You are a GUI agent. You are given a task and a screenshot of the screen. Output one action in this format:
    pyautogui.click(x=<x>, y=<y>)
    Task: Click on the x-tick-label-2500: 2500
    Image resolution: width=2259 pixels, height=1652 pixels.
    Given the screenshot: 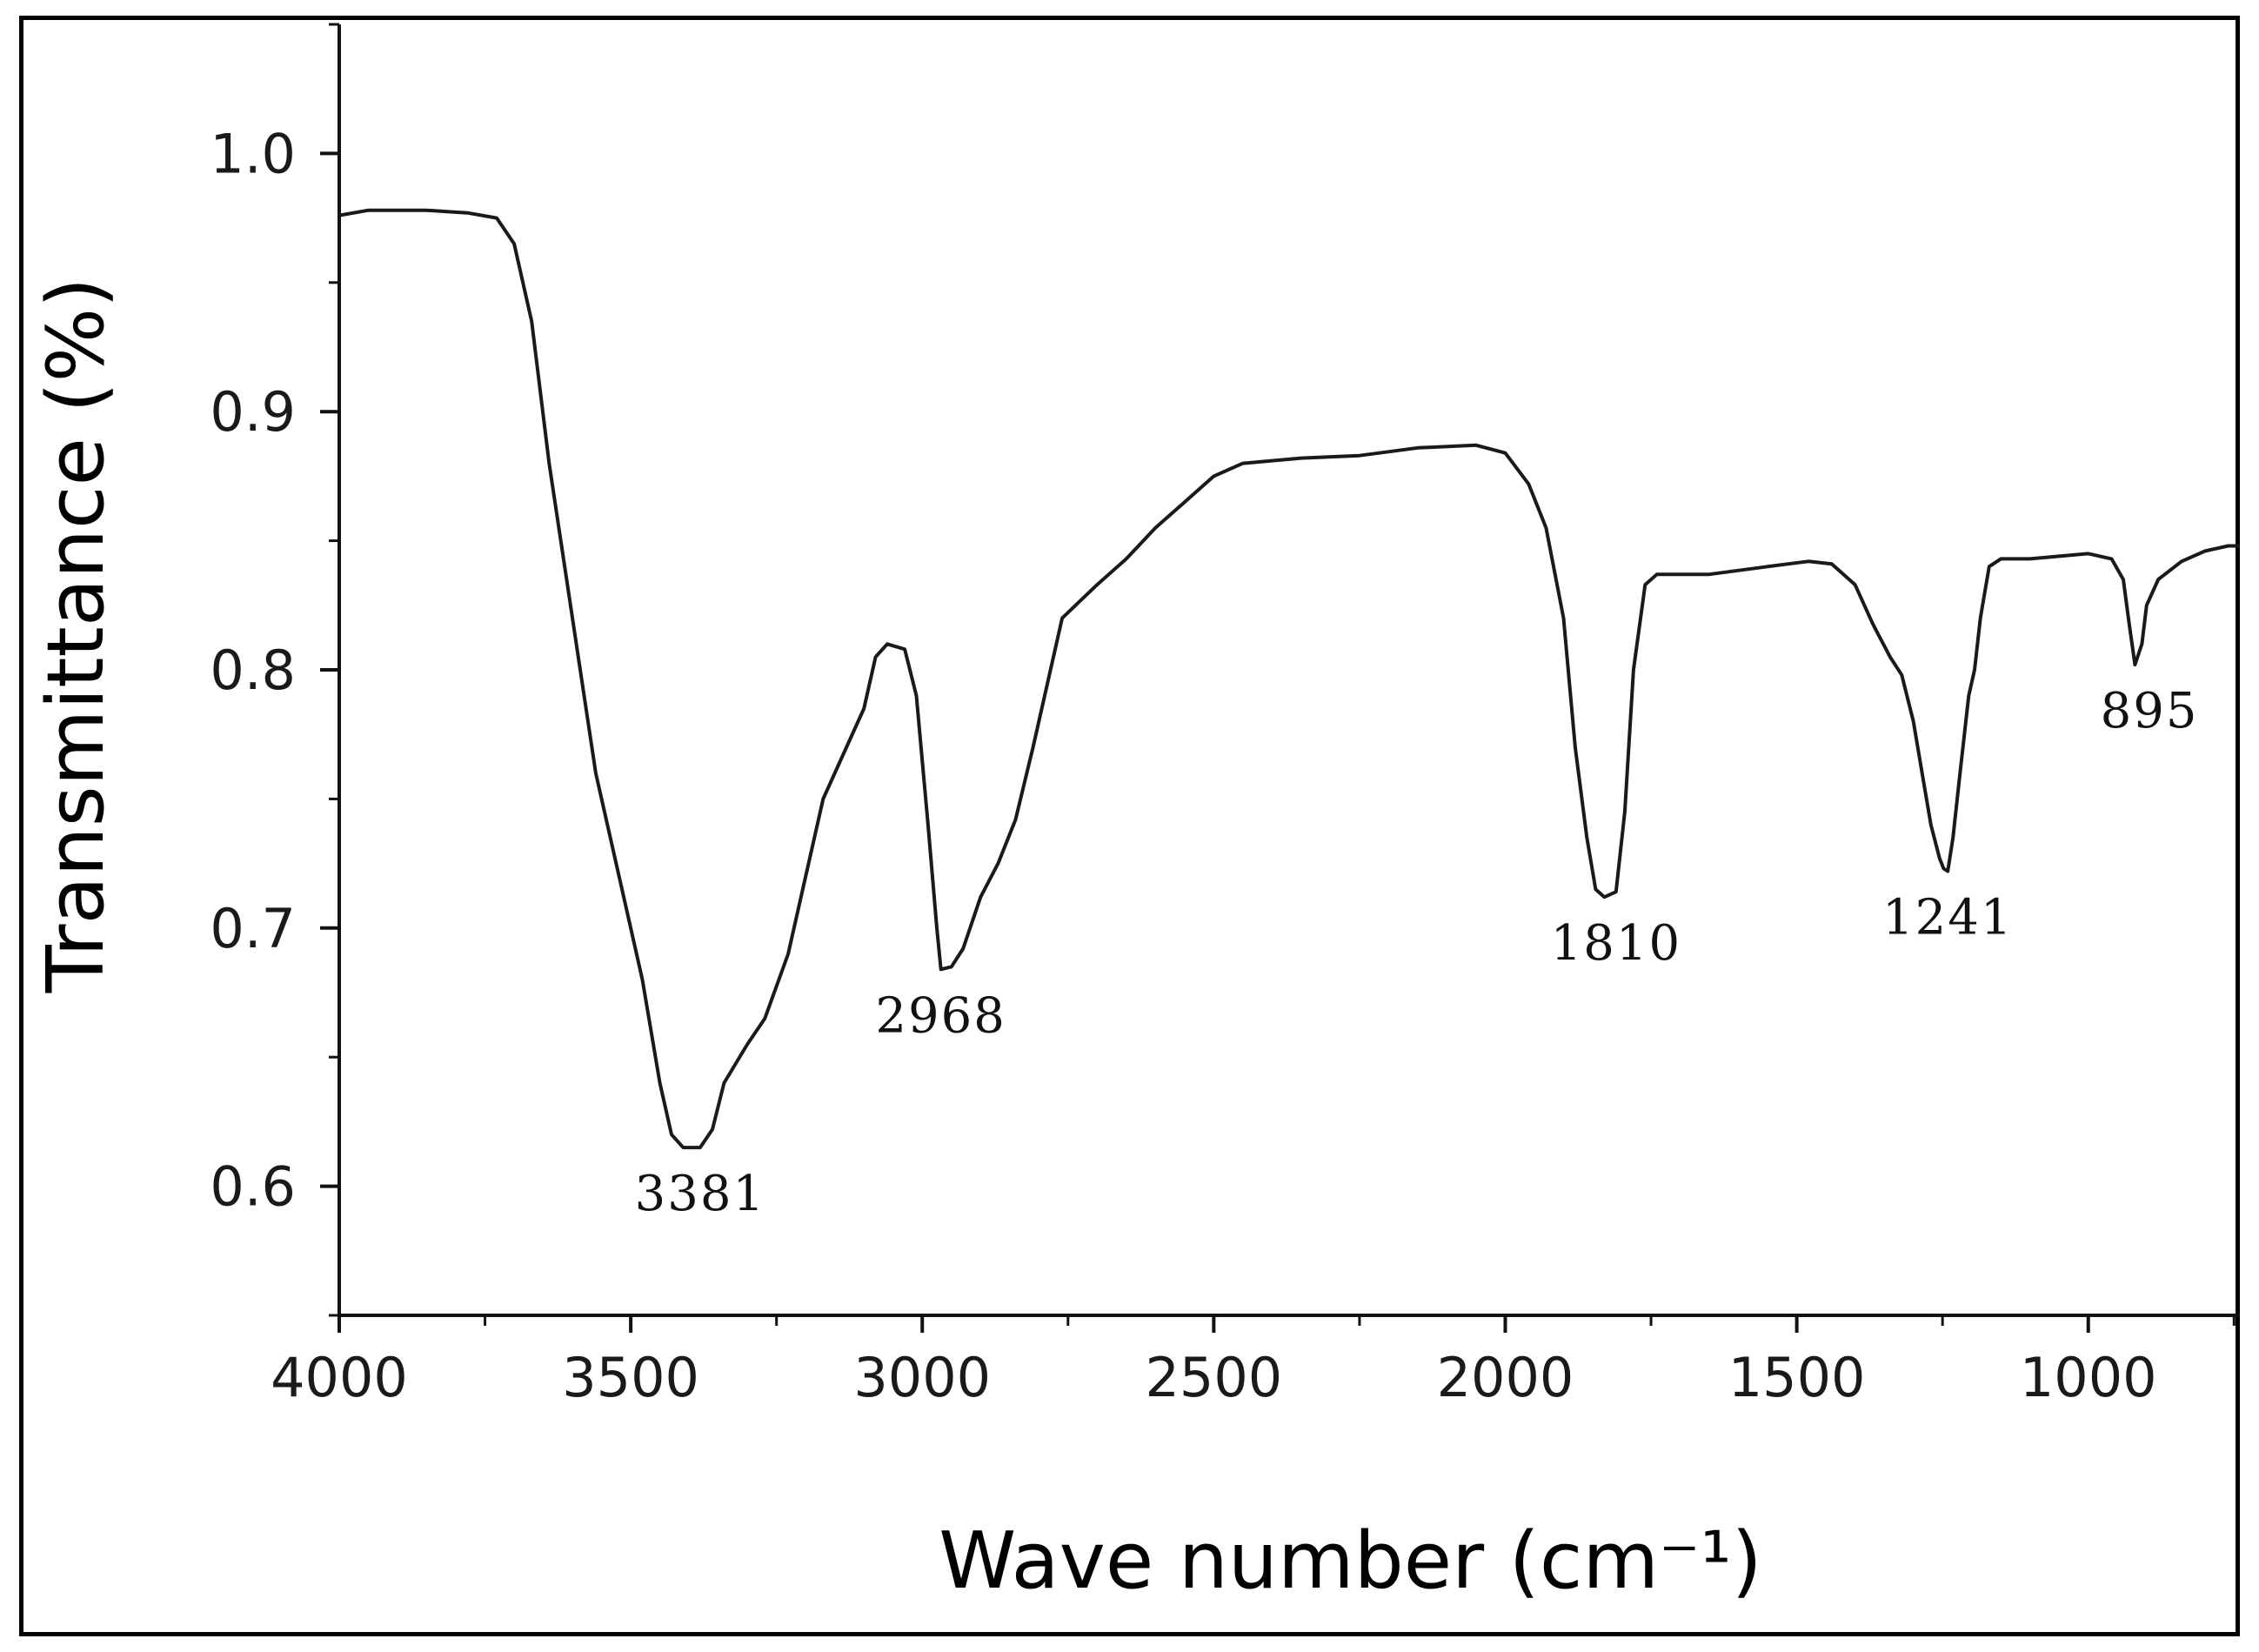 What is the action you would take?
    pyautogui.click(x=1213, y=1377)
    